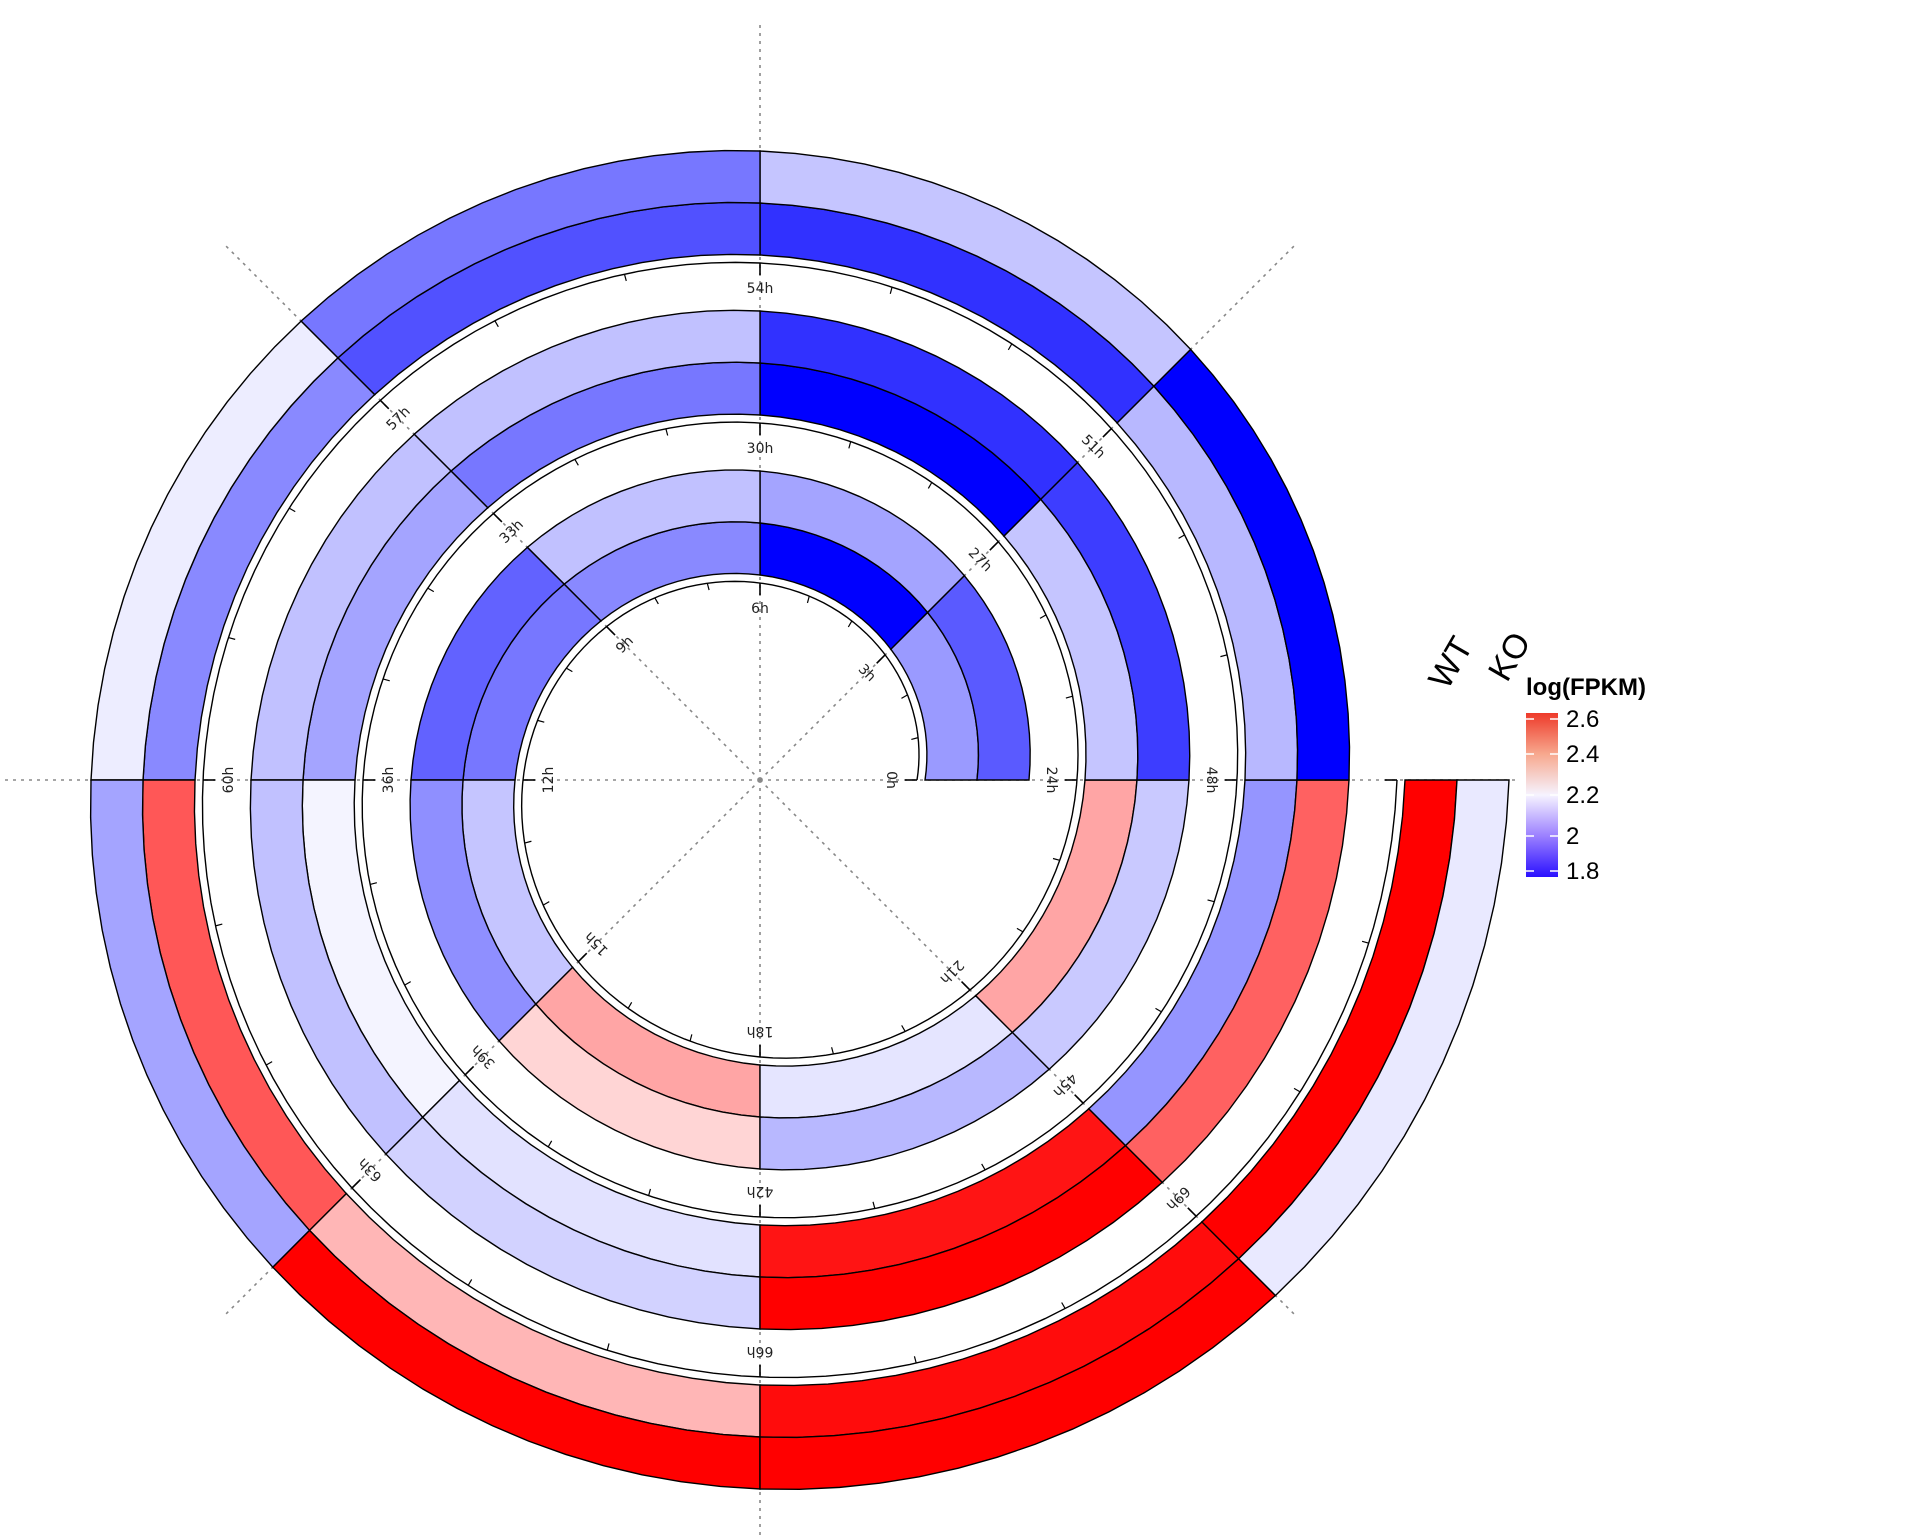  What do you see at coordinates (760, 289) in the screenshot?
I see `hour-label-54h: 54h` at bounding box center [760, 289].